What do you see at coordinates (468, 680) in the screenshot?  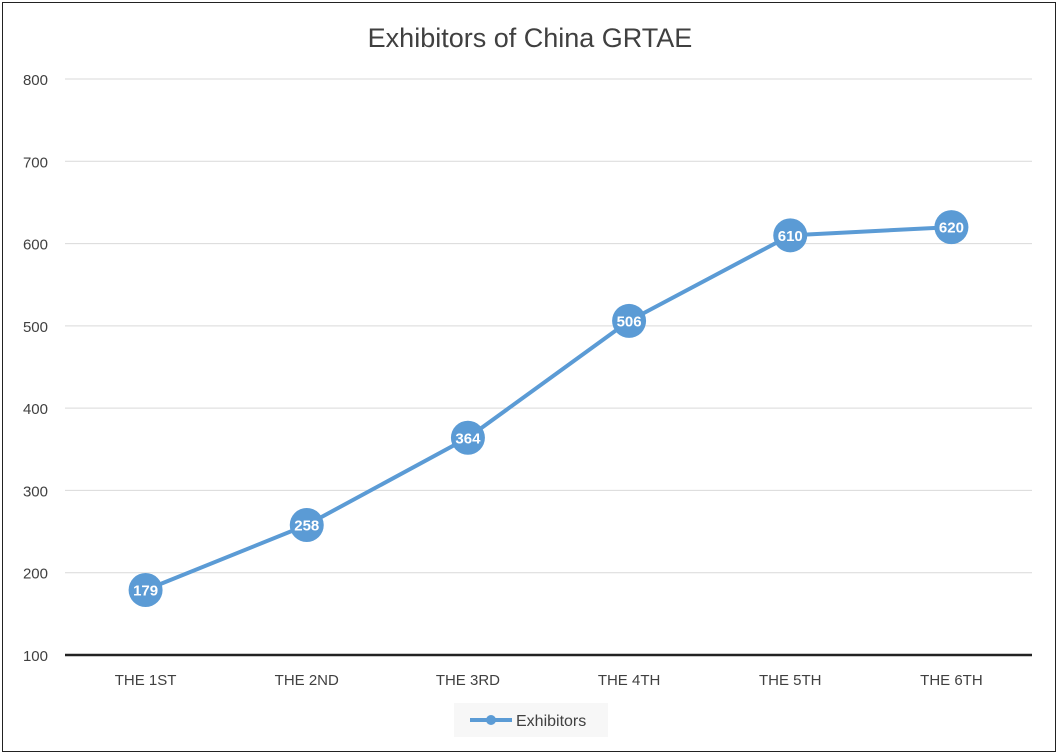 I see `x-tick-label-3: THE 3RD` at bounding box center [468, 680].